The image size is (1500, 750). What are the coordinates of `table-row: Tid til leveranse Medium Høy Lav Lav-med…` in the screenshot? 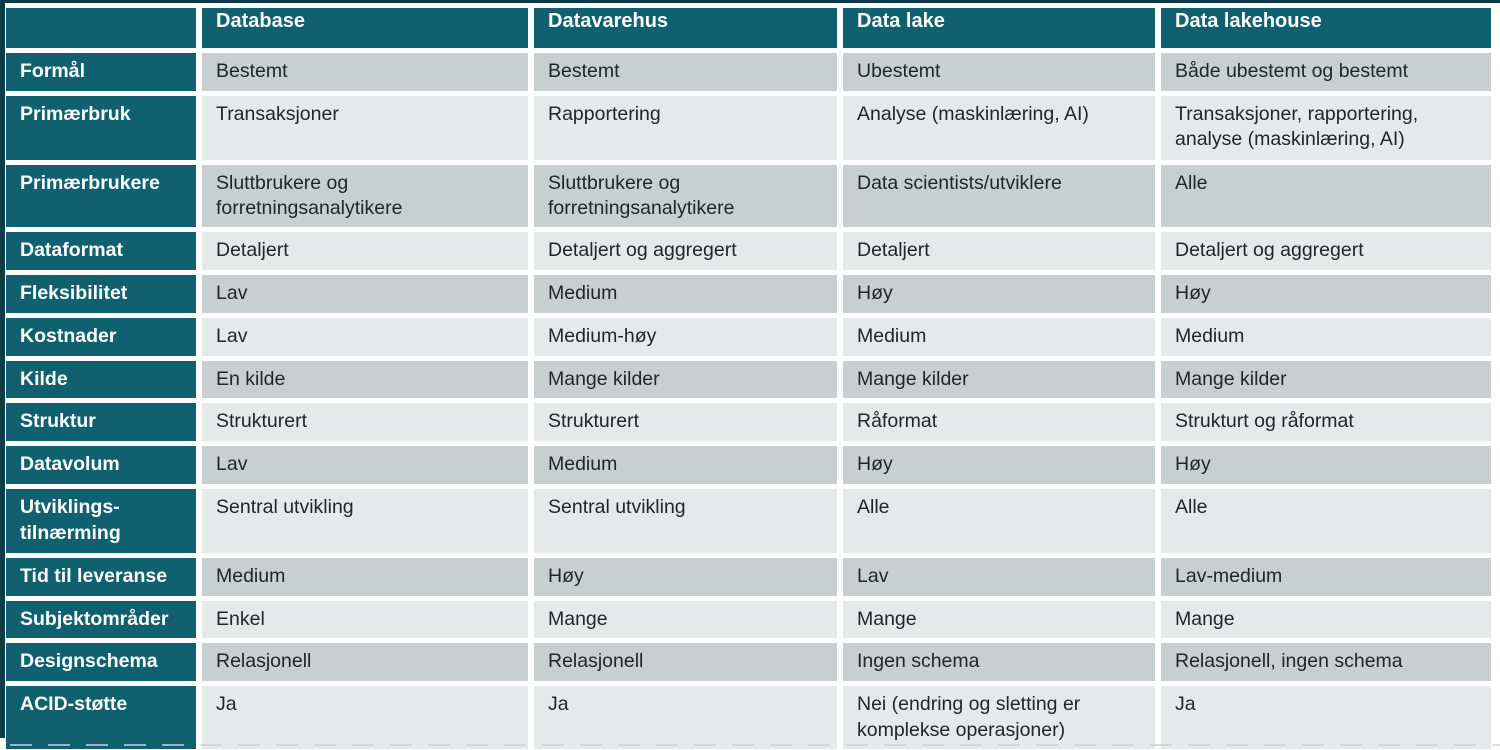 It's located at (748, 576).